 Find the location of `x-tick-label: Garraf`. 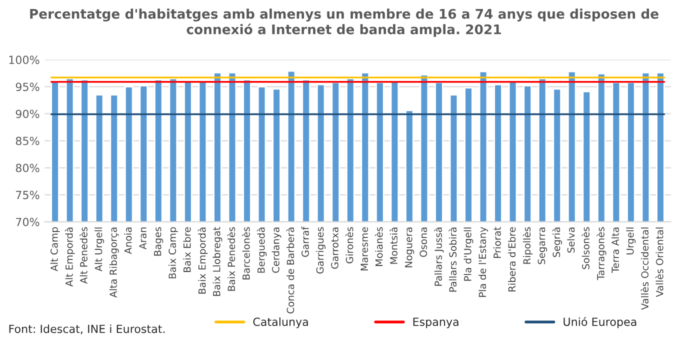

x-tick-label: Garraf is located at coordinates (305, 241).